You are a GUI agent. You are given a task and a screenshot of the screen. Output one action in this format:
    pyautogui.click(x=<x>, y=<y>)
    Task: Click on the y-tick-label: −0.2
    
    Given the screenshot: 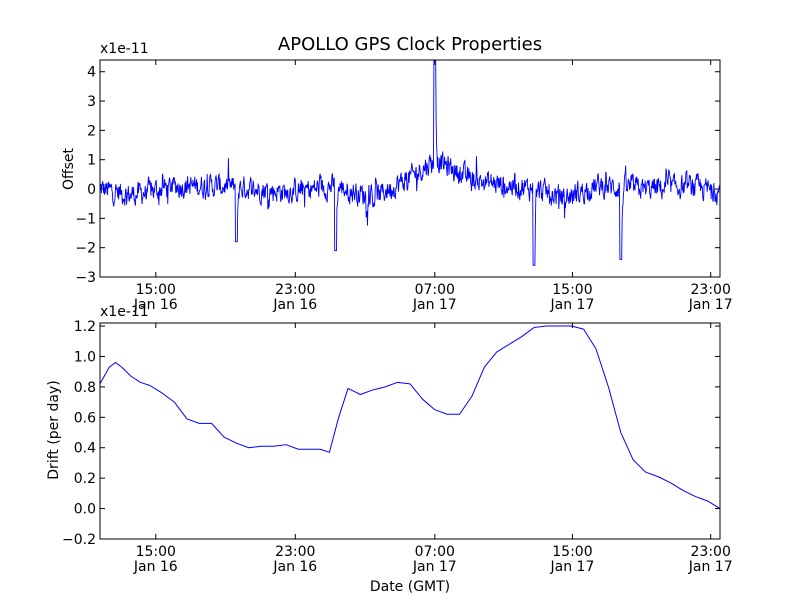 What is the action you would take?
    pyautogui.click(x=79, y=540)
    